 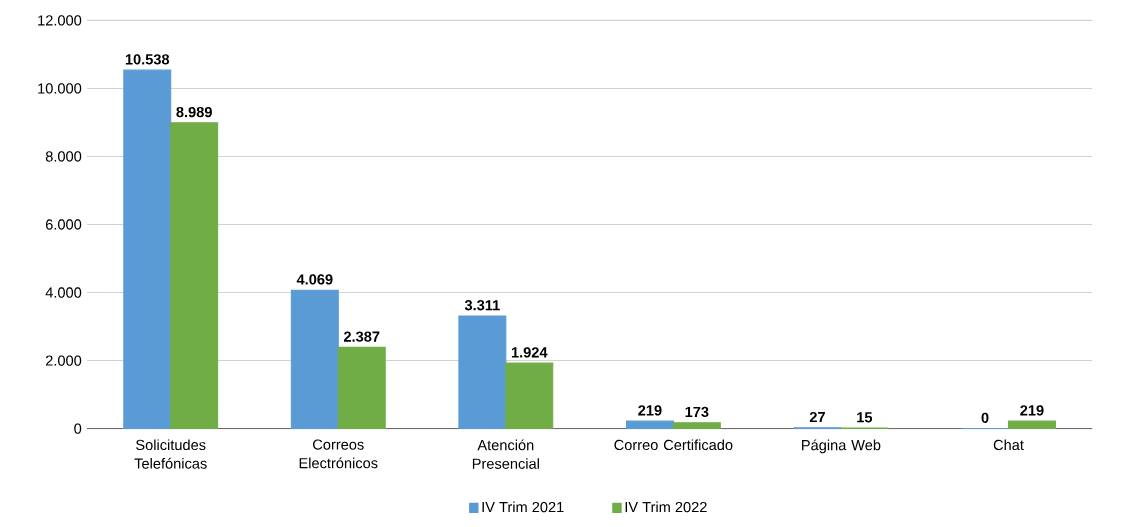 What do you see at coordinates (170, 454) in the screenshot?
I see `x-tick-label: Solicitudes Telefónicas` at bounding box center [170, 454].